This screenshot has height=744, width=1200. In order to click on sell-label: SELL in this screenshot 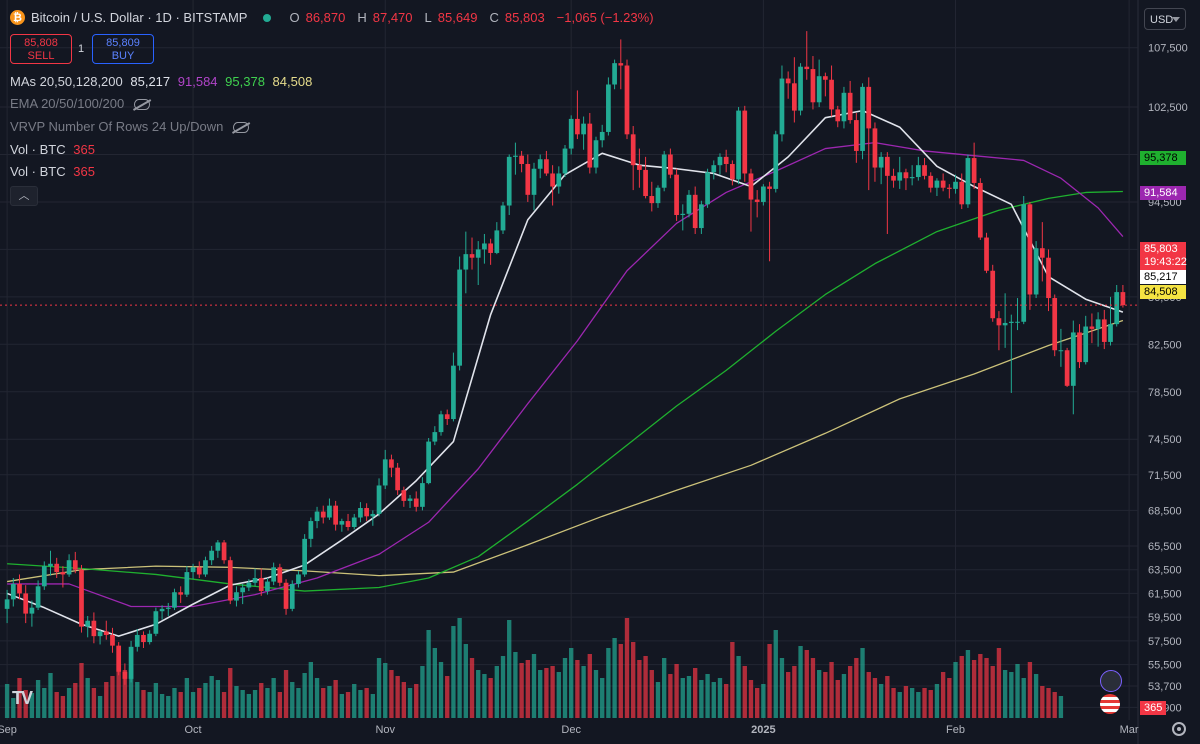, I will do `click(41, 56)`.